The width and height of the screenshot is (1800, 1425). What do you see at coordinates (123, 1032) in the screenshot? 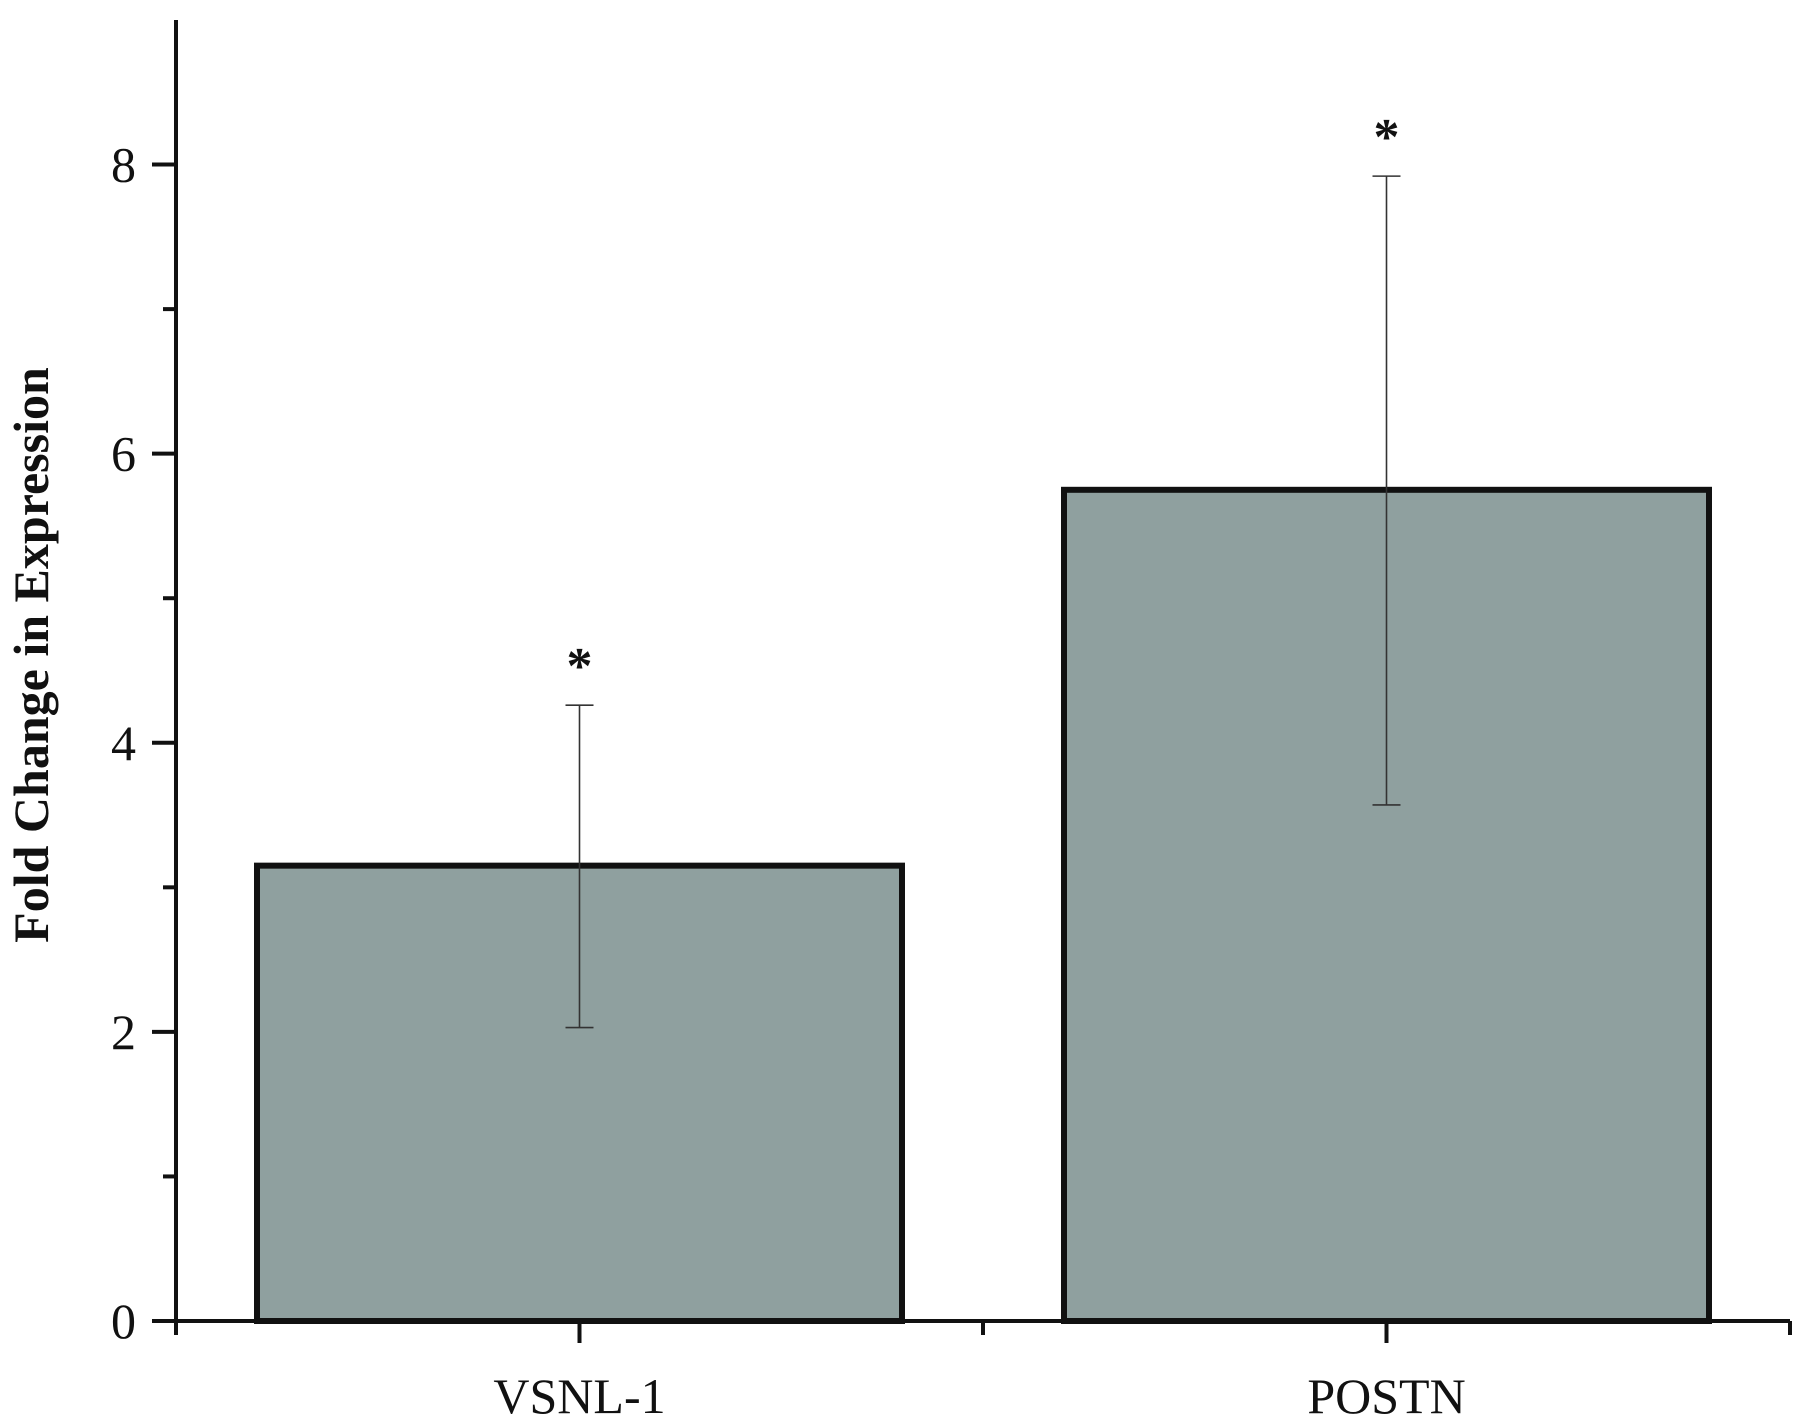
I see `y-tick-label: 2` at bounding box center [123, 1032].